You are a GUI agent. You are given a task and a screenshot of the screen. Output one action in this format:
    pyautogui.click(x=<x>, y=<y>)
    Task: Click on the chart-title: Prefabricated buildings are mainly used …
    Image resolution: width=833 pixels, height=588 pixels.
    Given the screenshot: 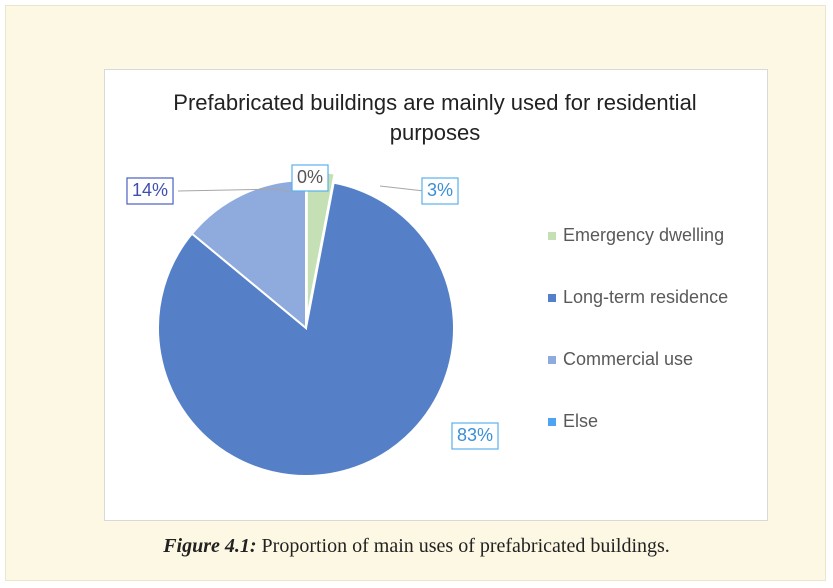 What is the action you would take?
    pyautogui.click(x=435, y=117)
    